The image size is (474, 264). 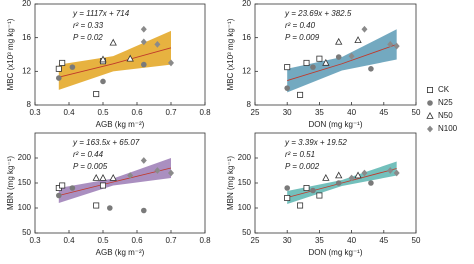 I want to click on confidence-band, so click(x=342, y=61).